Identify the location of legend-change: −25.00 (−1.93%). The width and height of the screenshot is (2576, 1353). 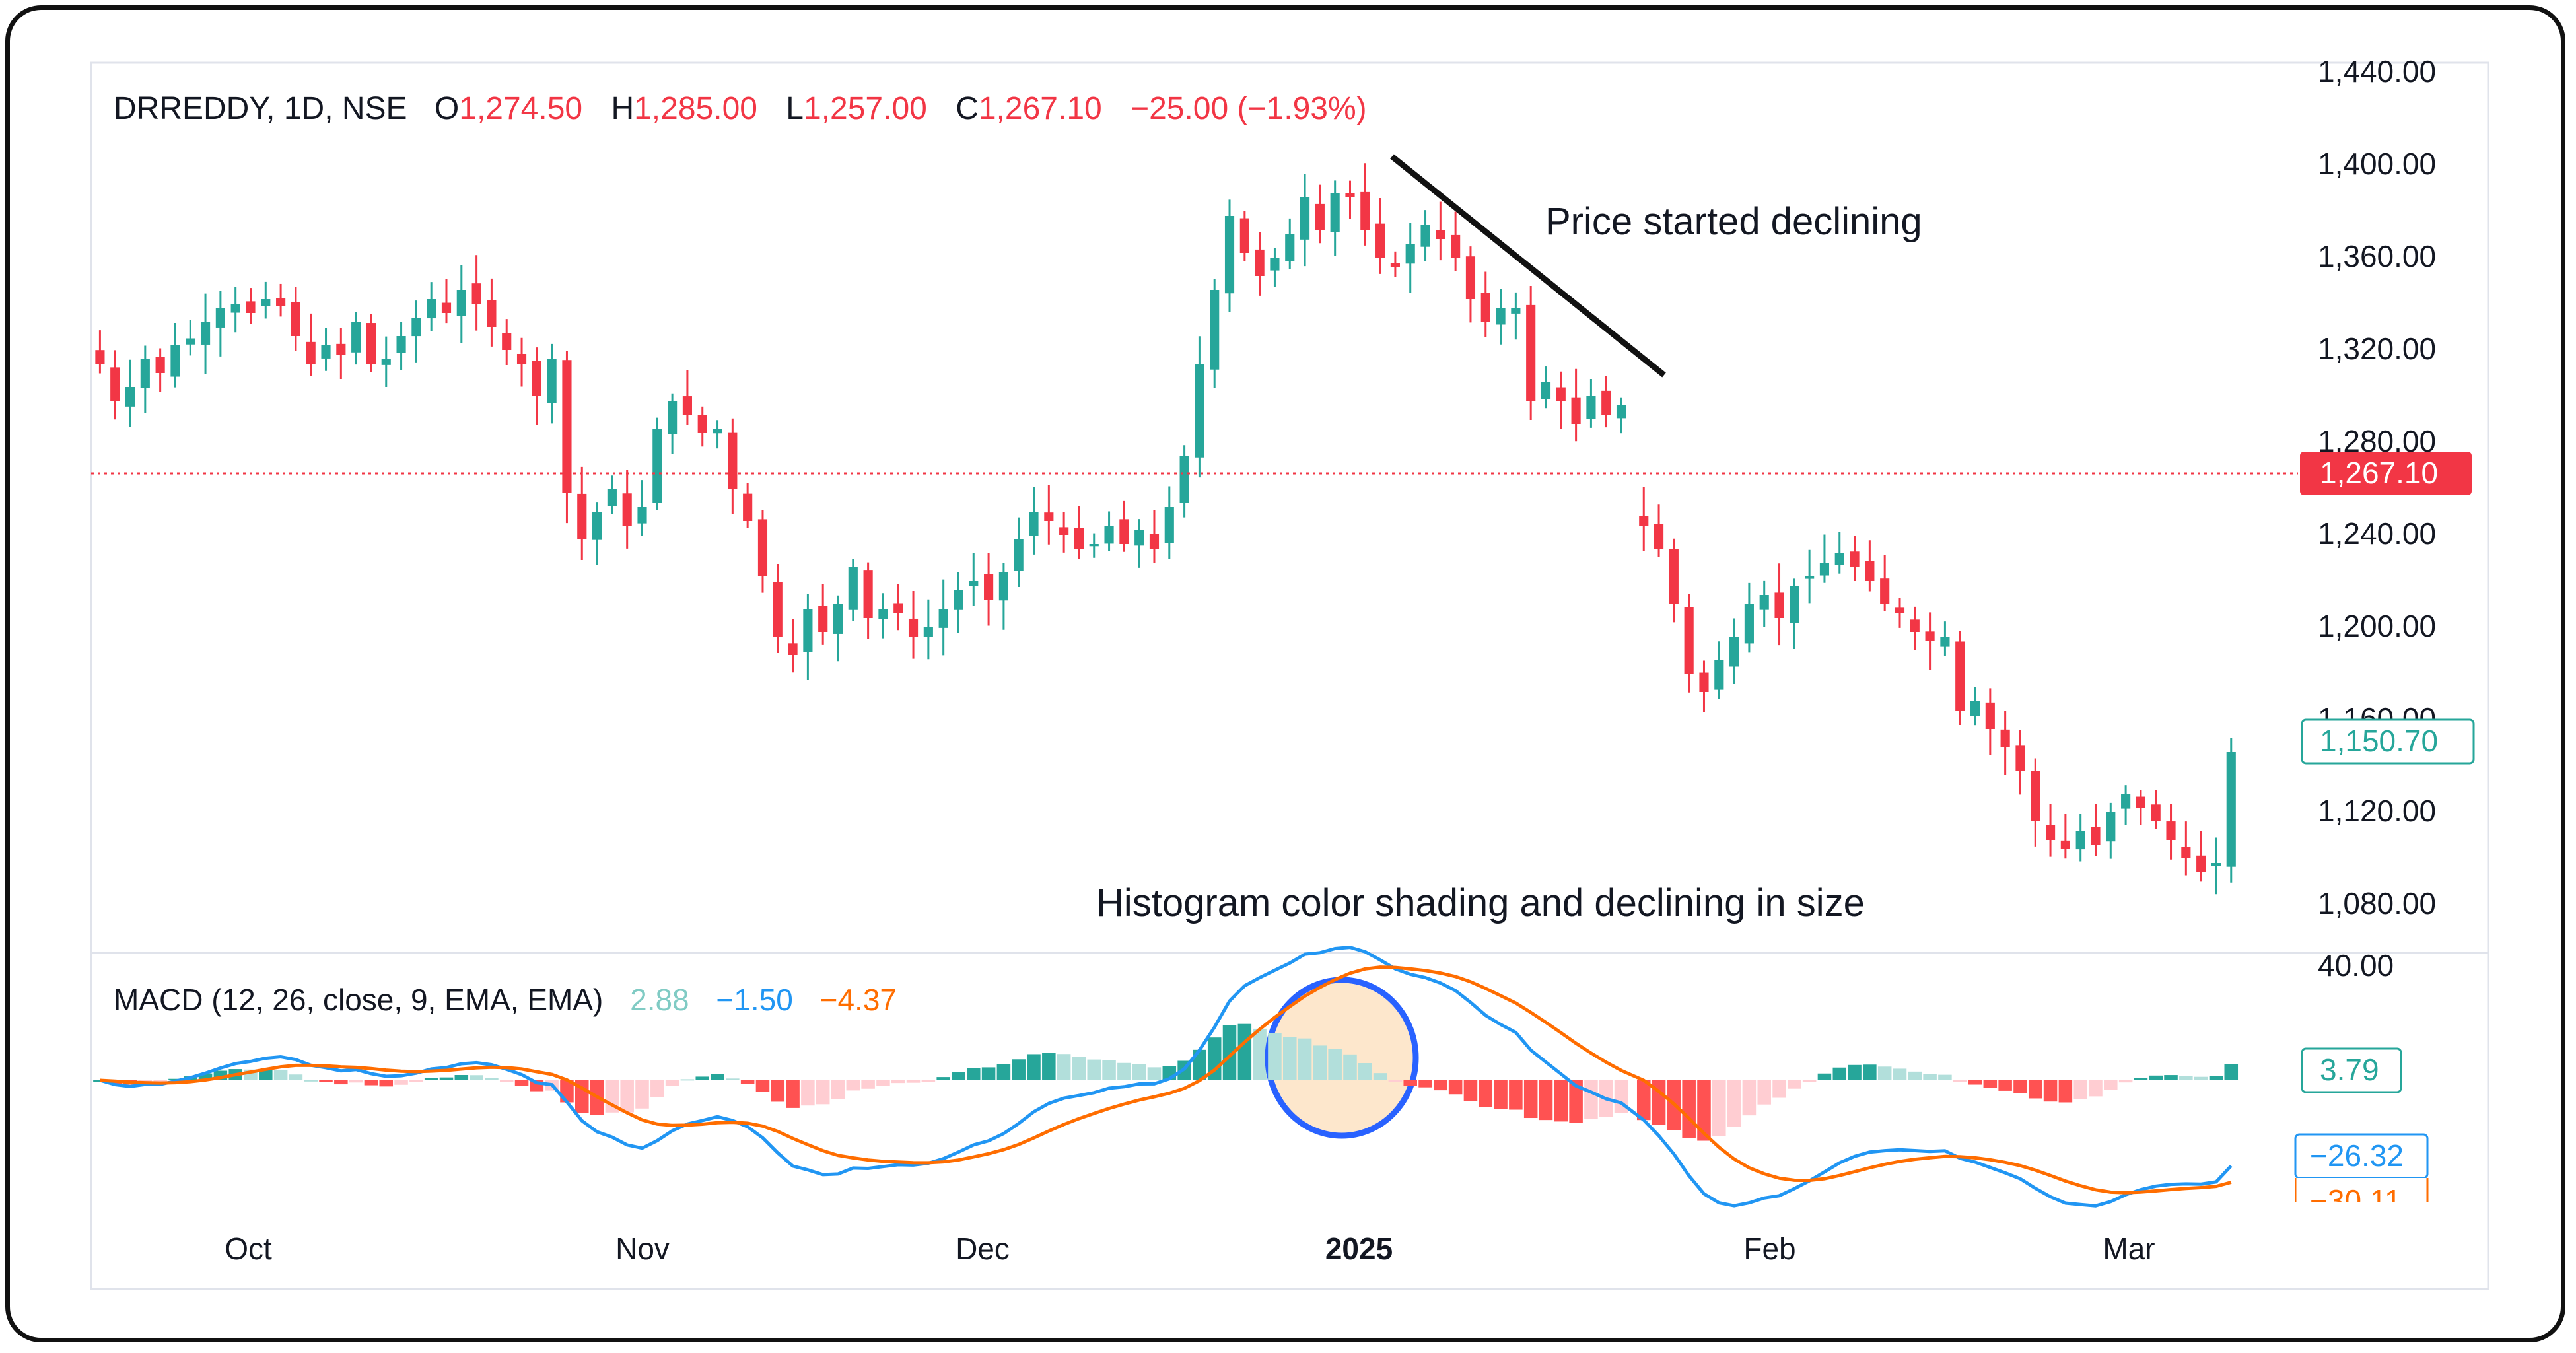
(1249, 108).